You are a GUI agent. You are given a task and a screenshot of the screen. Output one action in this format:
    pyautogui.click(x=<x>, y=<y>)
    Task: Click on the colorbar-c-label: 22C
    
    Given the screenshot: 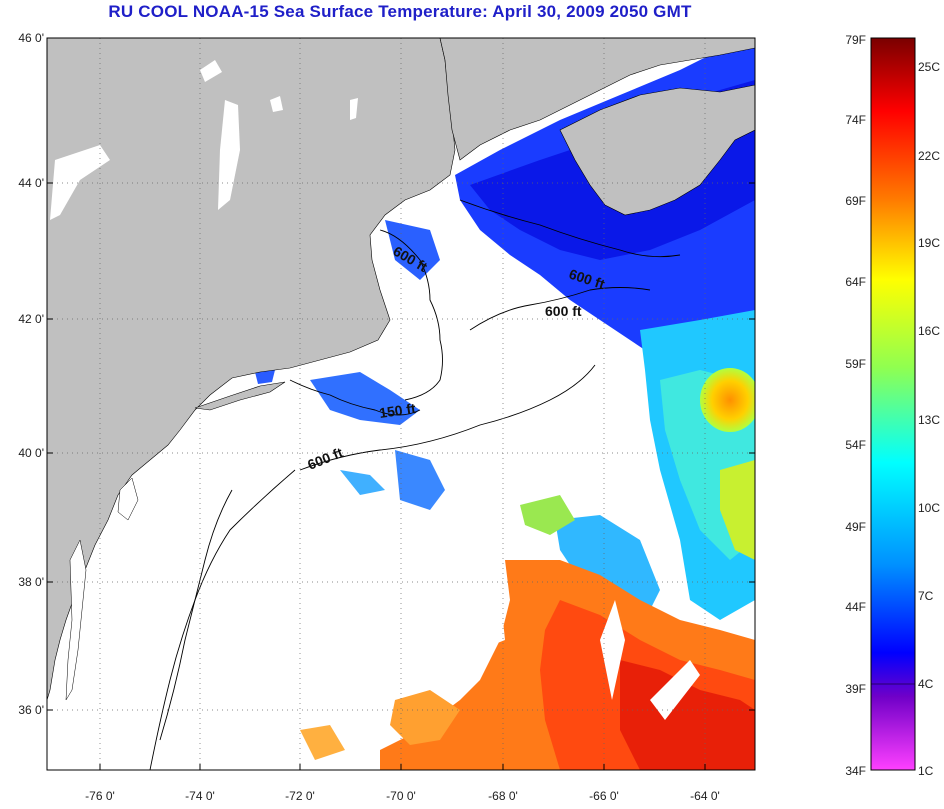 What is the action you would take?
    pyautogui.click(x=929, y=156)
    